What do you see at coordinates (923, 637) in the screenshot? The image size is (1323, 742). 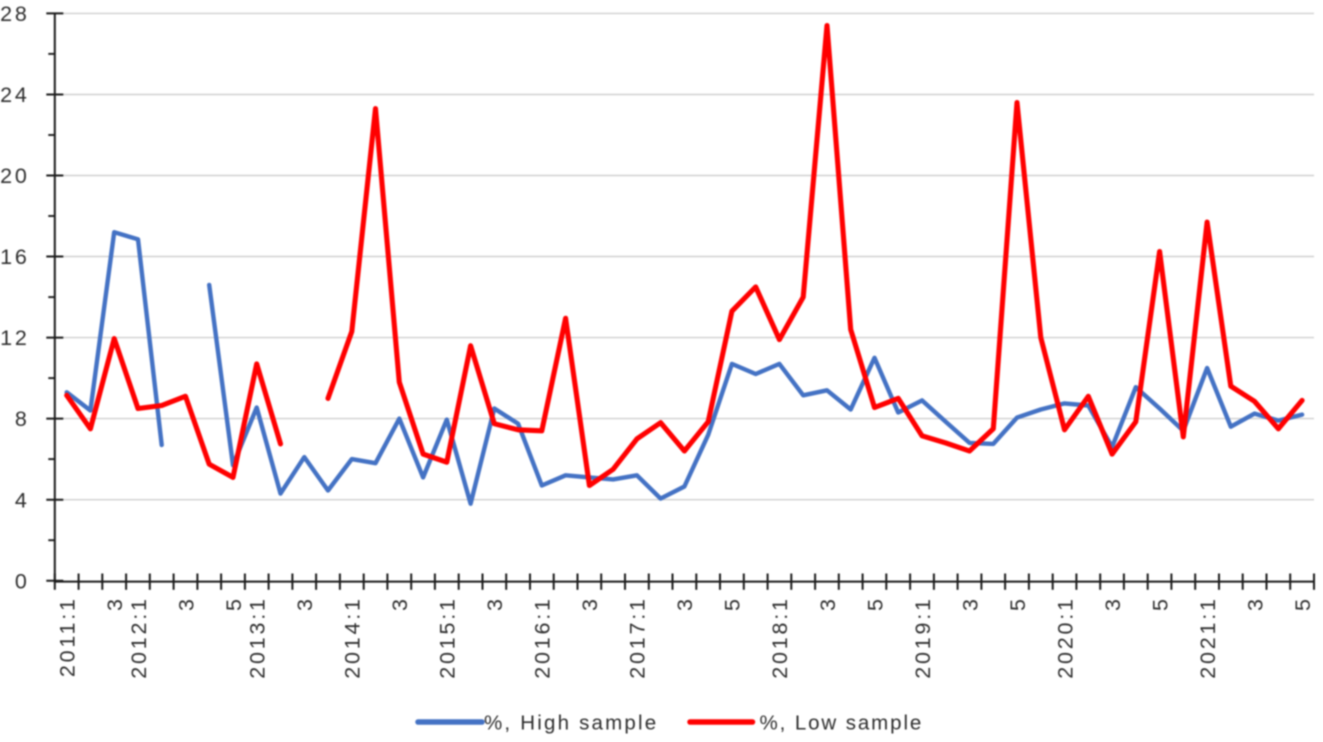 I see `svg-text: 2019:1` at bounding box center [923, 637].